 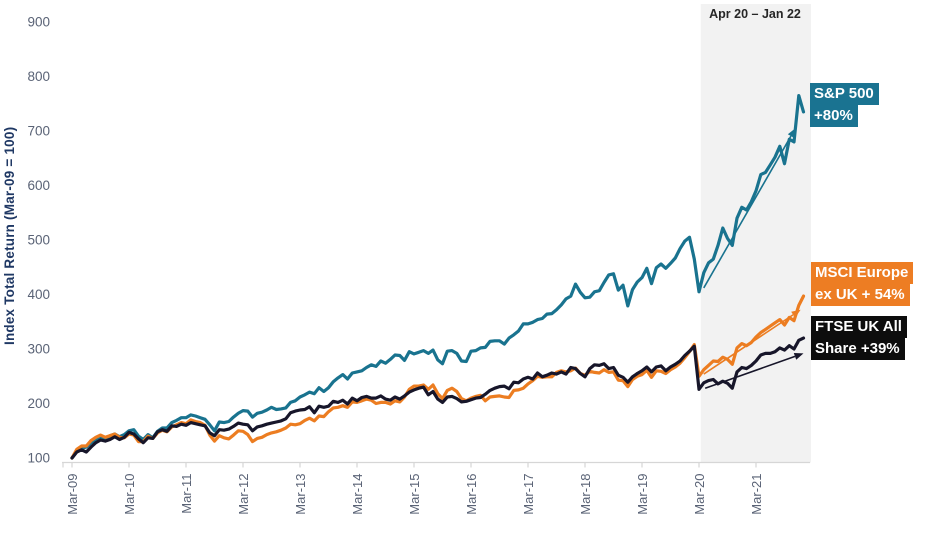 What do you see at coordinates (9, 236) in the screenshot?
I see `y-axis-title: Index Total Return (Mar-09 = 100)` at bounding box center [9, 236].